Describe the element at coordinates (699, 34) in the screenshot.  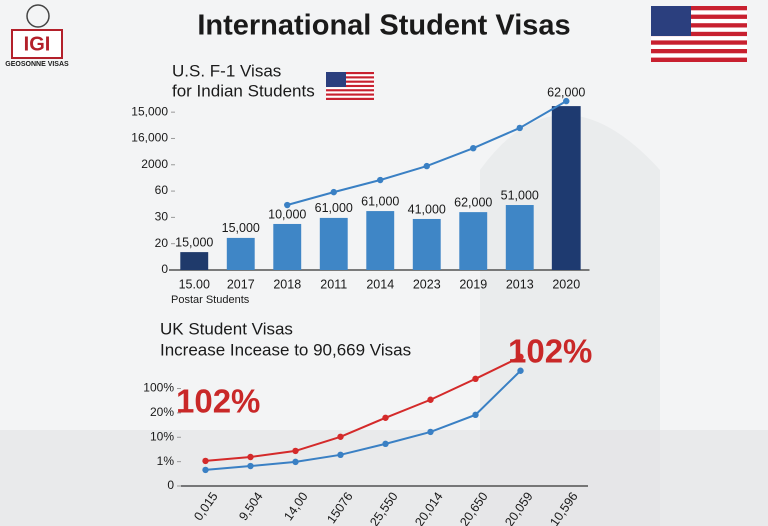
I see `us-flag` at that location.